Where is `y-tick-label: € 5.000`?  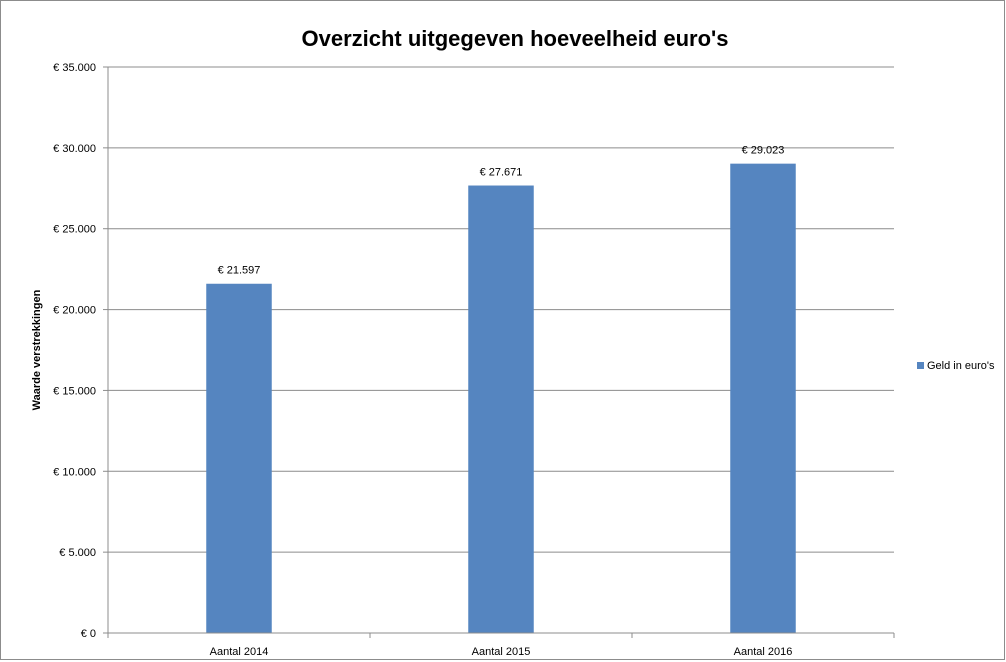
y-tick-label: € 5.000 is located at coordinates (77, 553).